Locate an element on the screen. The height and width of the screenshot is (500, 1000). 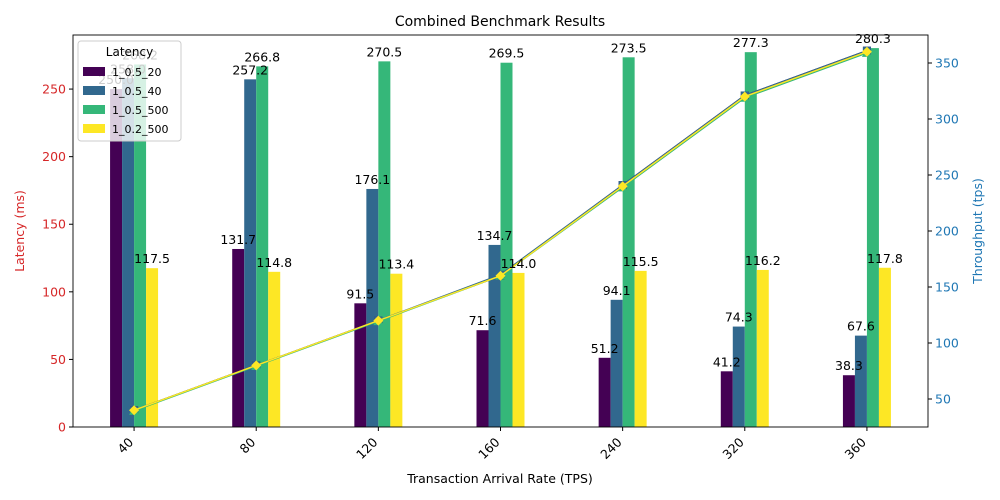
y-tick-label-left: 0 is located at coordinates (62, 427).